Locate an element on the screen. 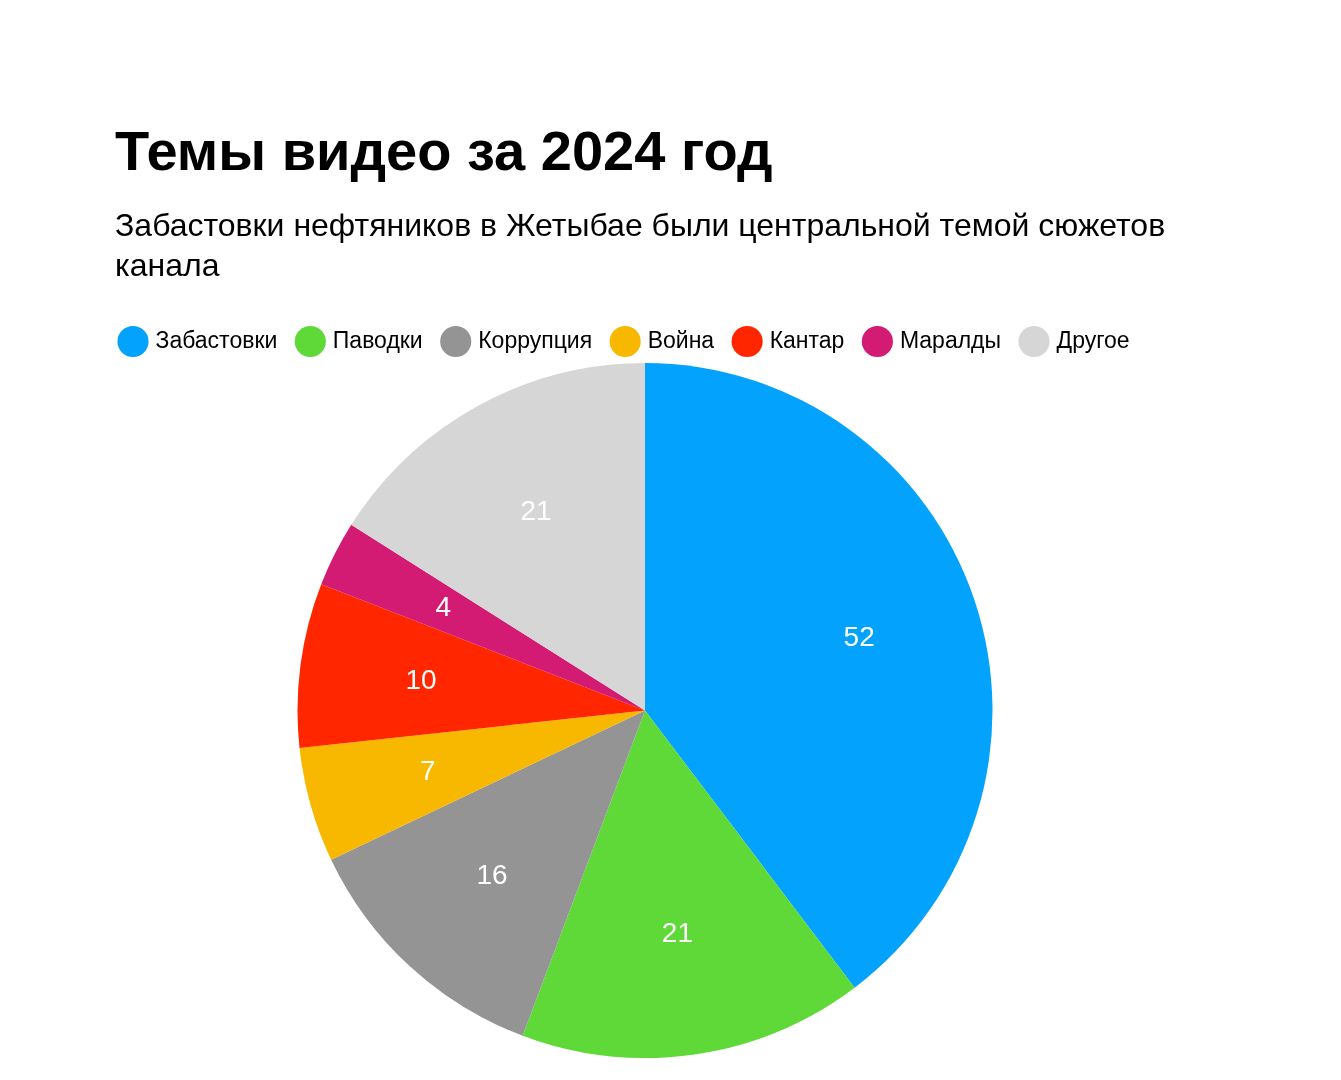  legend-label: Война is located at coordinates (681, 339).